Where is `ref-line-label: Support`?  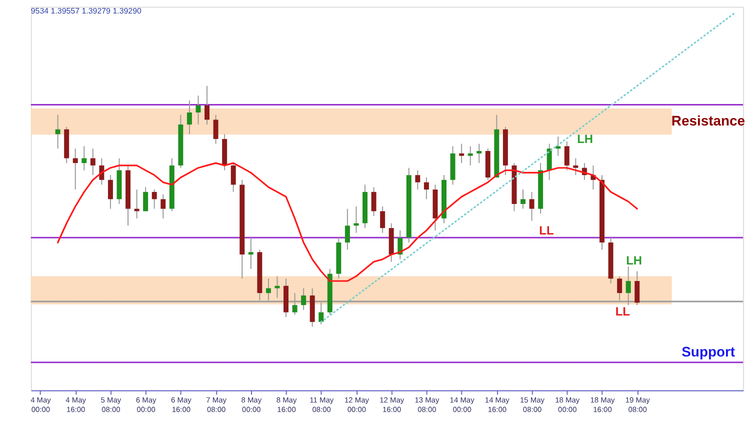
ref-line-label: Support is located at coordinates (709, 351).